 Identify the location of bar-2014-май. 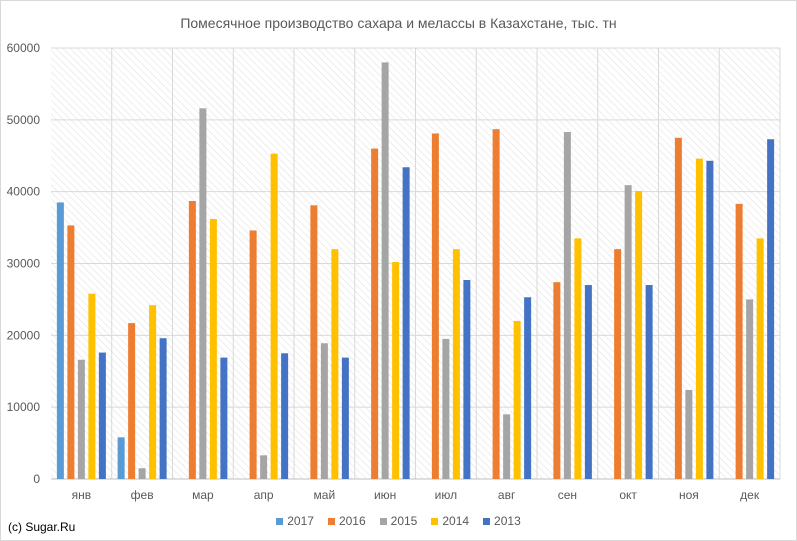
(335, 364).